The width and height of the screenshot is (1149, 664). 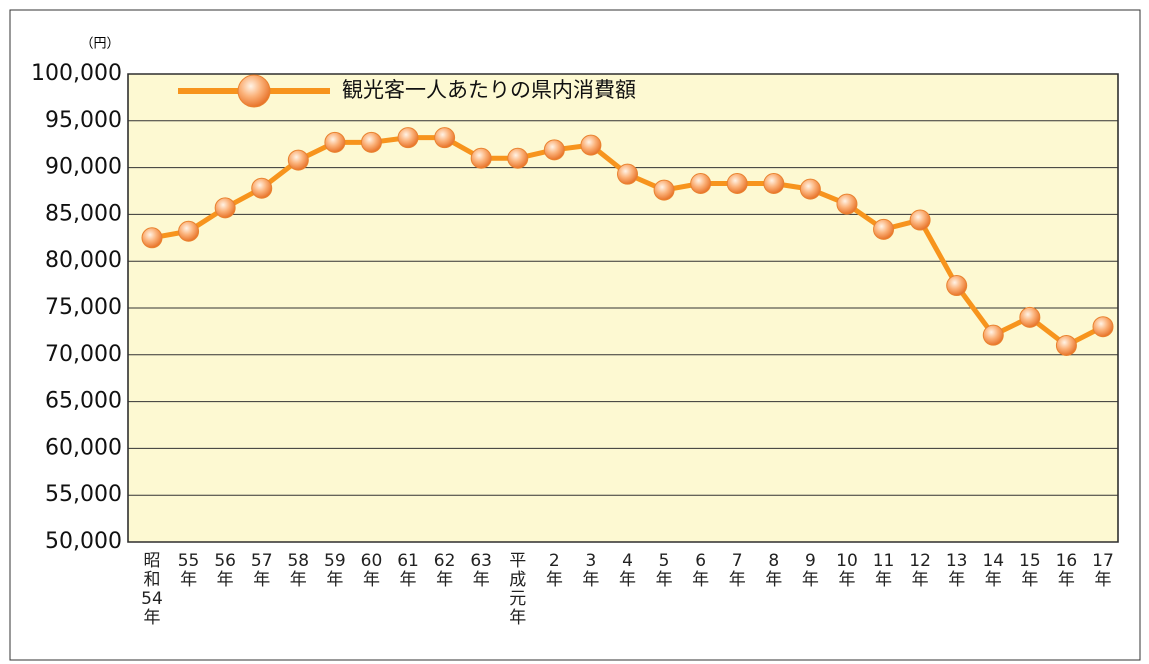 I want to click on x-tick-label: 56年, so click(x=225, y=570).